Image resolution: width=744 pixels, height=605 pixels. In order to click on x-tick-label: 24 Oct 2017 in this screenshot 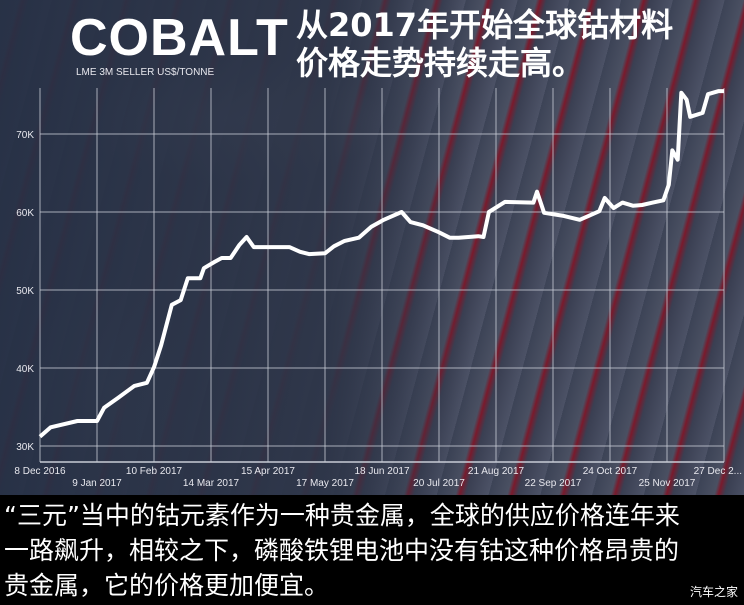, I will do `click(610, 471)`.